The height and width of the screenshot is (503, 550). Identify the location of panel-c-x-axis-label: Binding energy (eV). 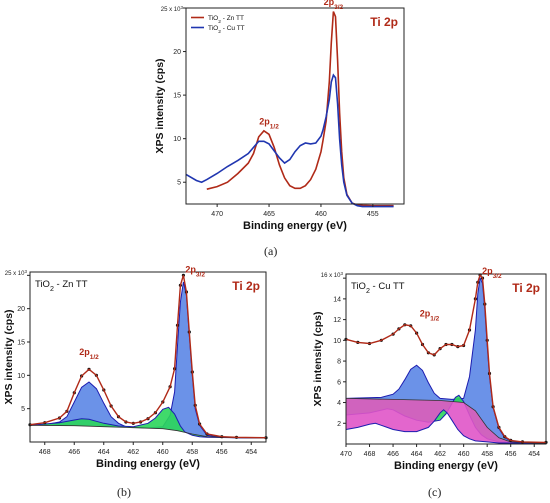
(446, 466).